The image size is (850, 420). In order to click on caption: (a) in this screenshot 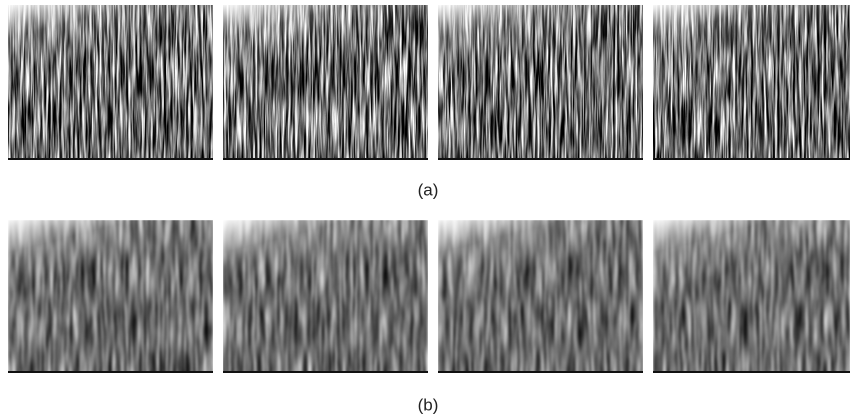, I will do `click(428, 189)`.